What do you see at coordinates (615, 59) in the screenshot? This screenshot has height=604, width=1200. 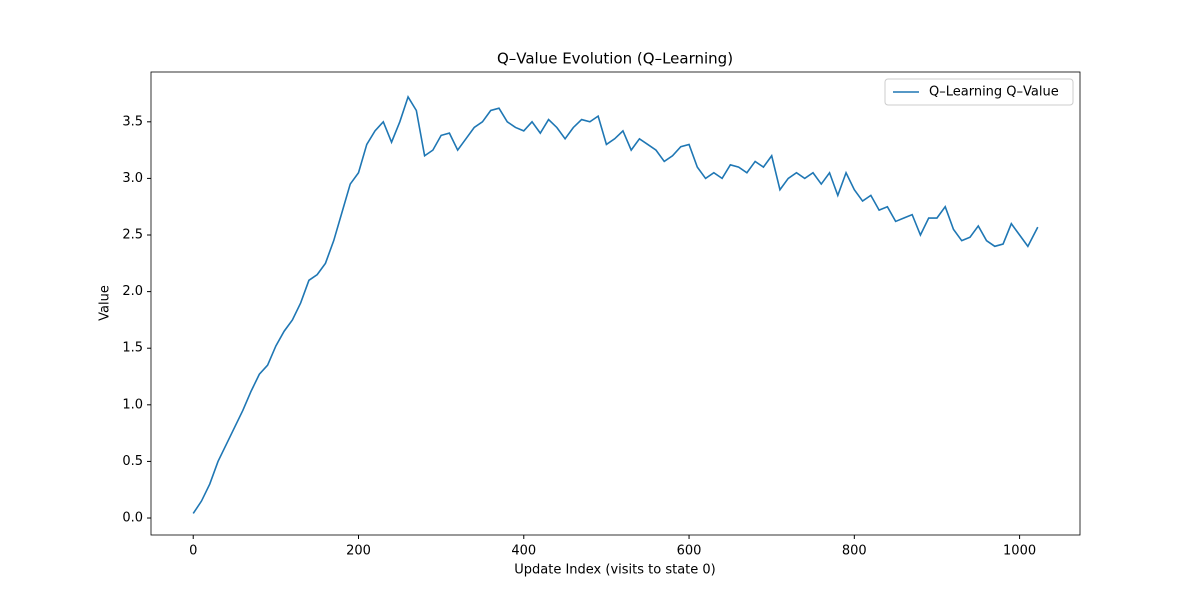 I see `chart-title: Q–Value Evolution (Q–Learning)` at bounding box center [615, 59].